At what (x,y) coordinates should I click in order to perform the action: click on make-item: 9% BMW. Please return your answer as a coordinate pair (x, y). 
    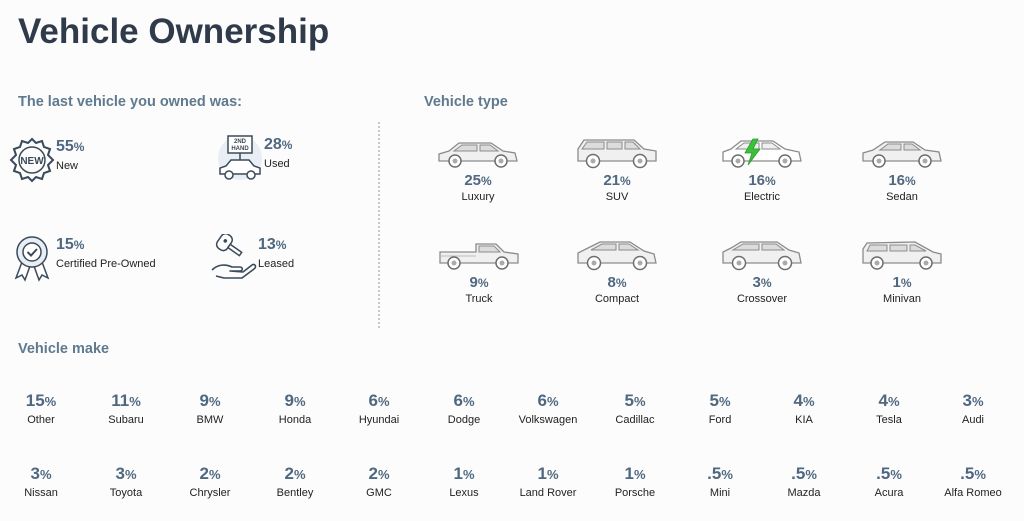
    Looking at the image, I should click on (210, 408).